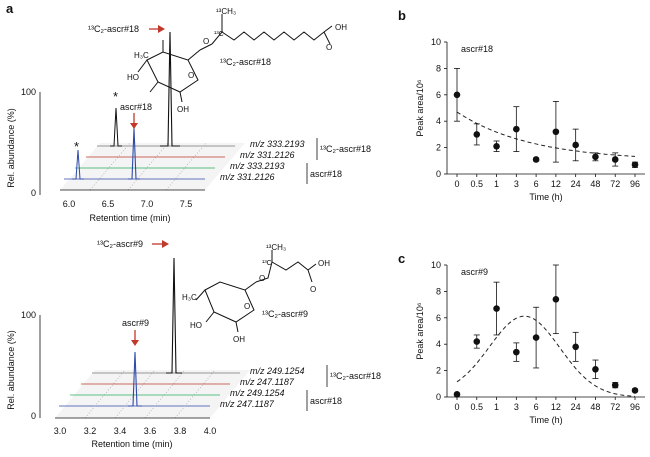  I want to click on structure-bottom-label: ¹³C₂-ascr#9, so click(285, 314).